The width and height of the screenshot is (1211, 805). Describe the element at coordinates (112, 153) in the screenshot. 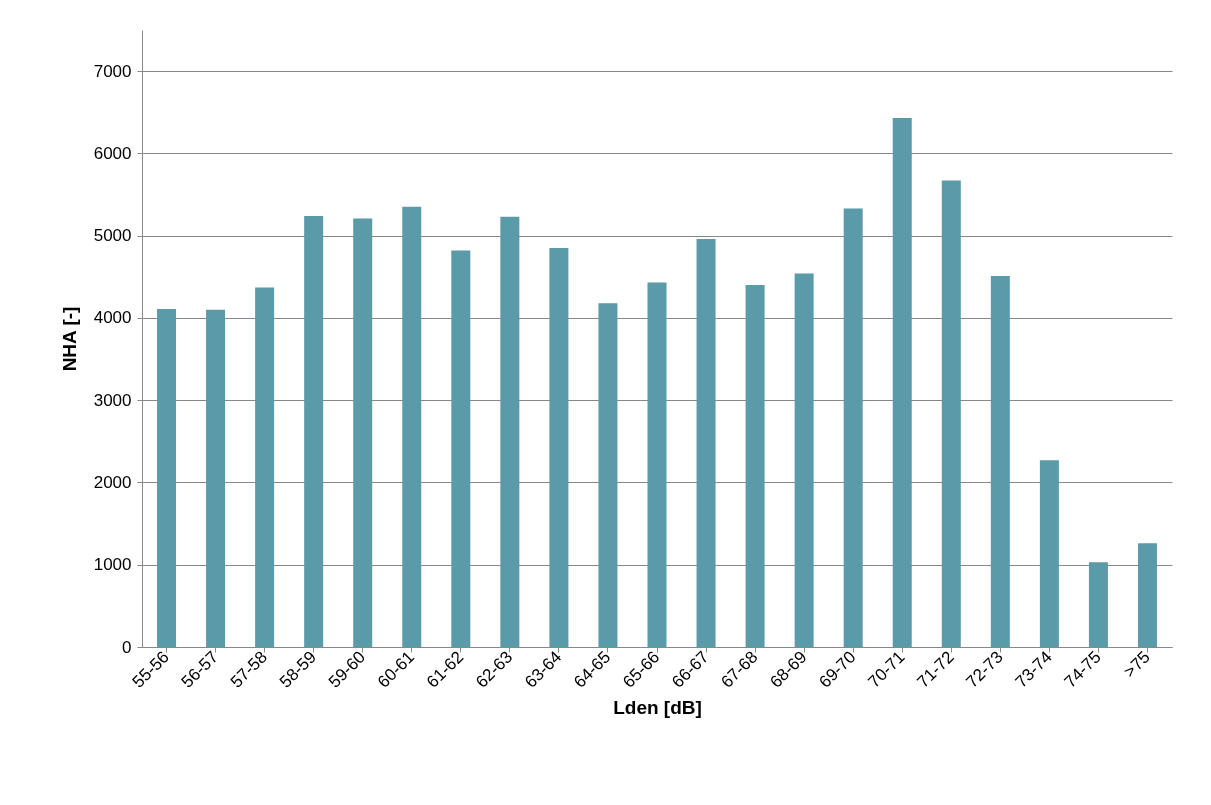

I see `y-tick-label: 6000` at that location.